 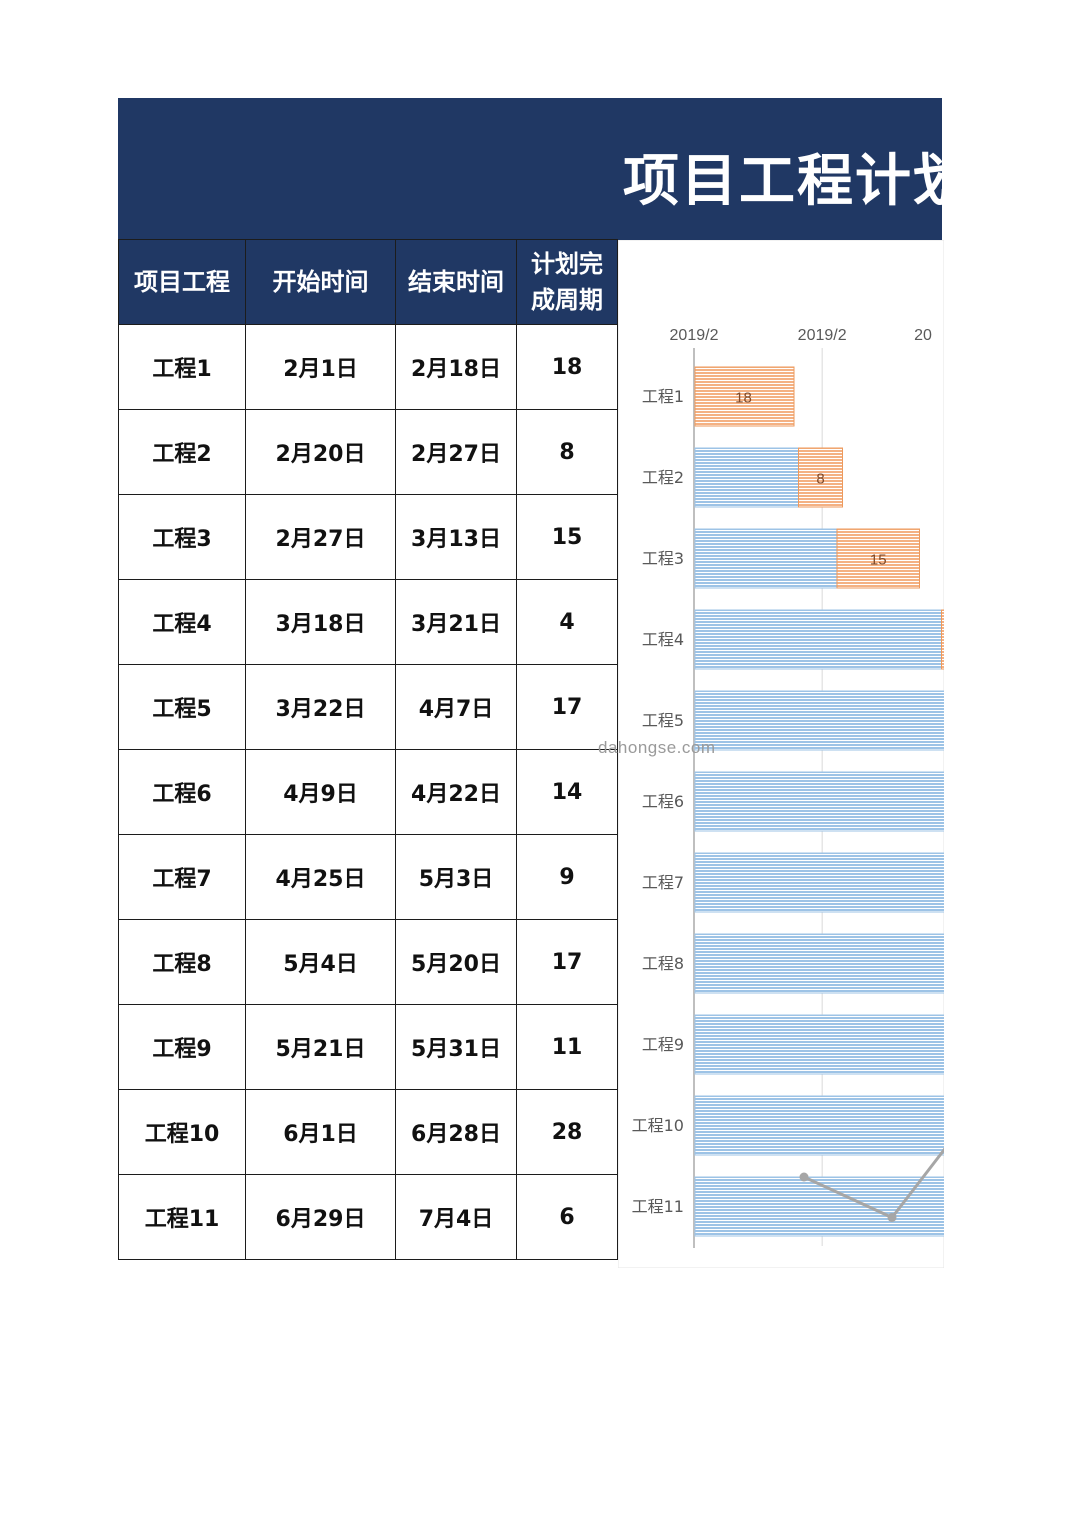 What do you see at coordinates (320, 1132) in the screenshot?
I see `cell-start: 6月1日` at bounding box center [320, 1132].